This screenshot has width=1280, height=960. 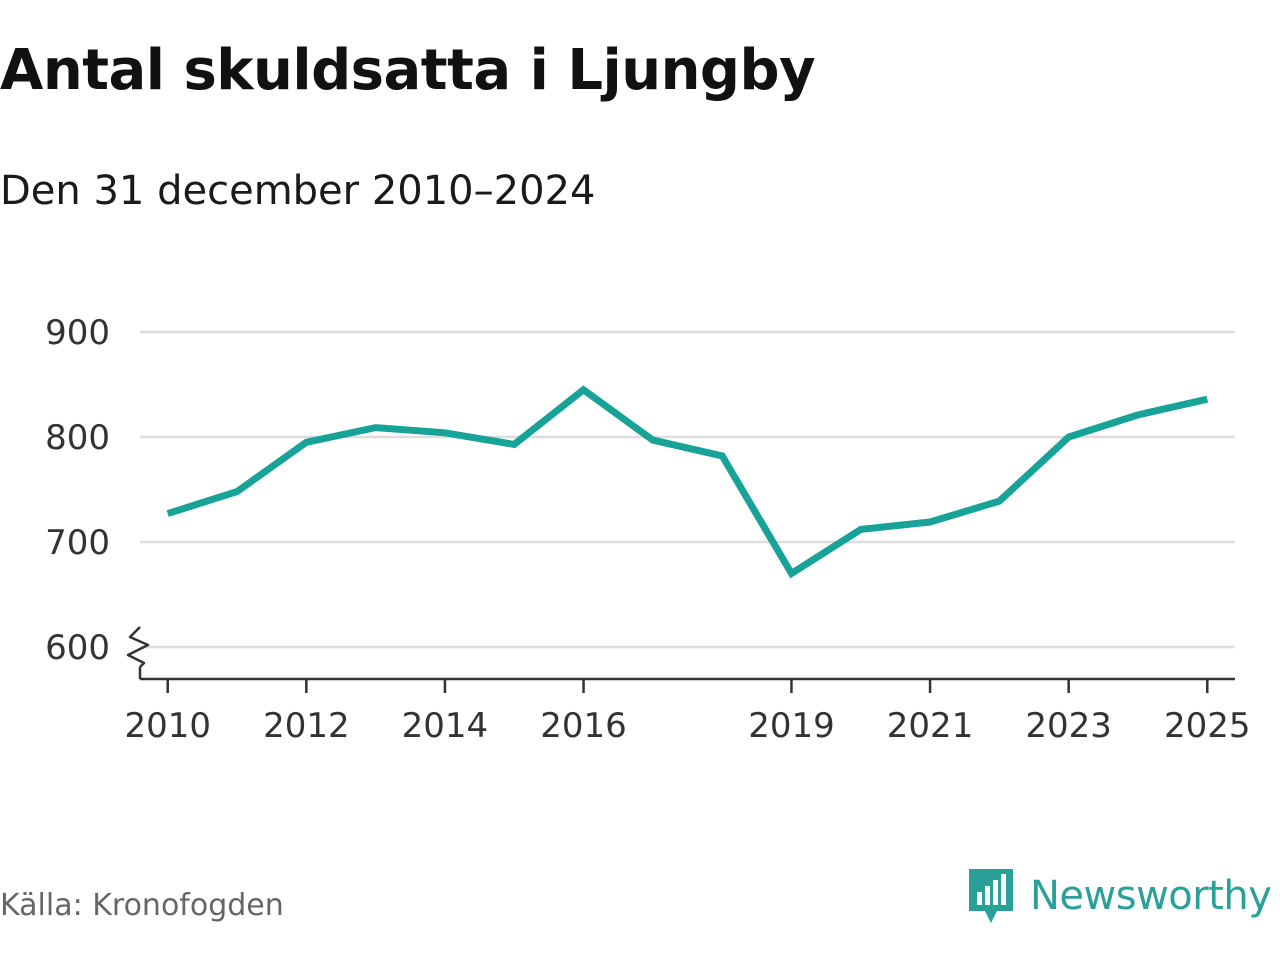 I want to click on newsworthy-bar-chart-icon, so click(x=991, y=896).